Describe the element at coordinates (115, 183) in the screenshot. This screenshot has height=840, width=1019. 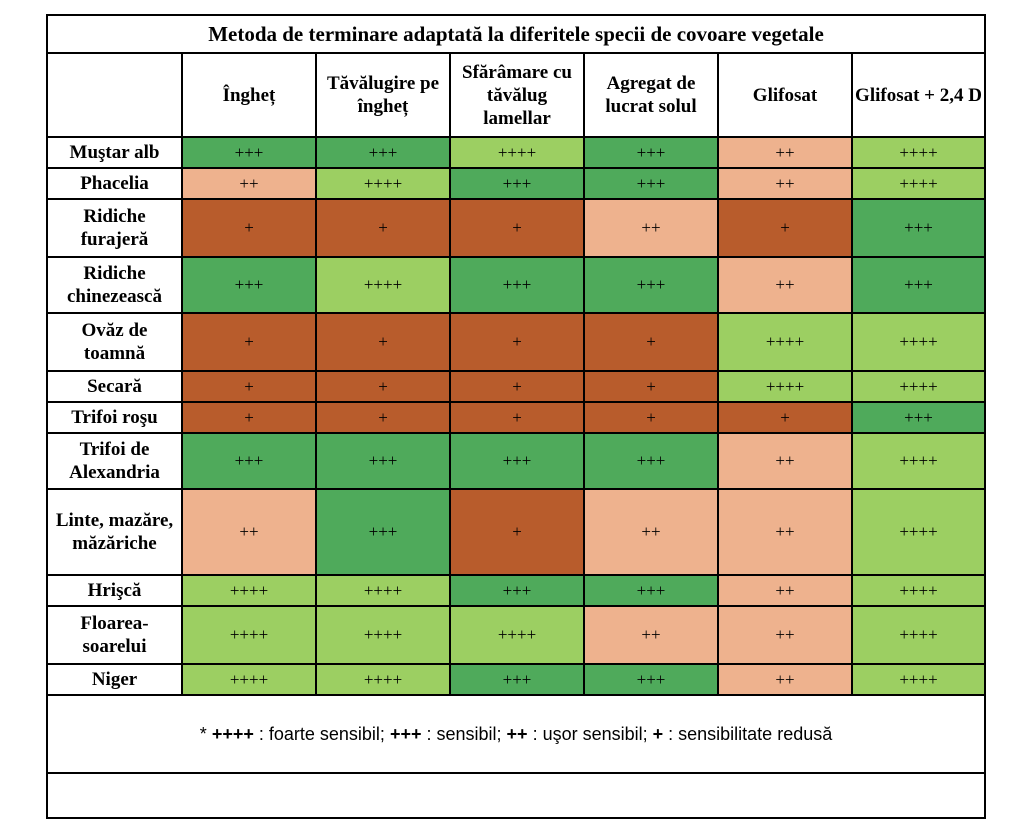
I see `row-label: Phacelia` at that location.